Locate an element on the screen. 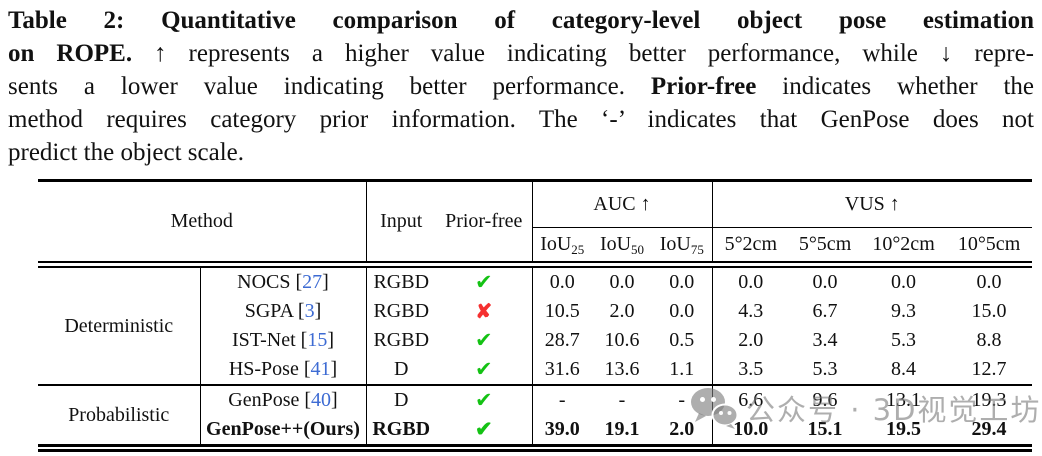 The width and height of the screenshot is (1042, 456). value-cell: 12.7 is located at coordinates (989, 369).